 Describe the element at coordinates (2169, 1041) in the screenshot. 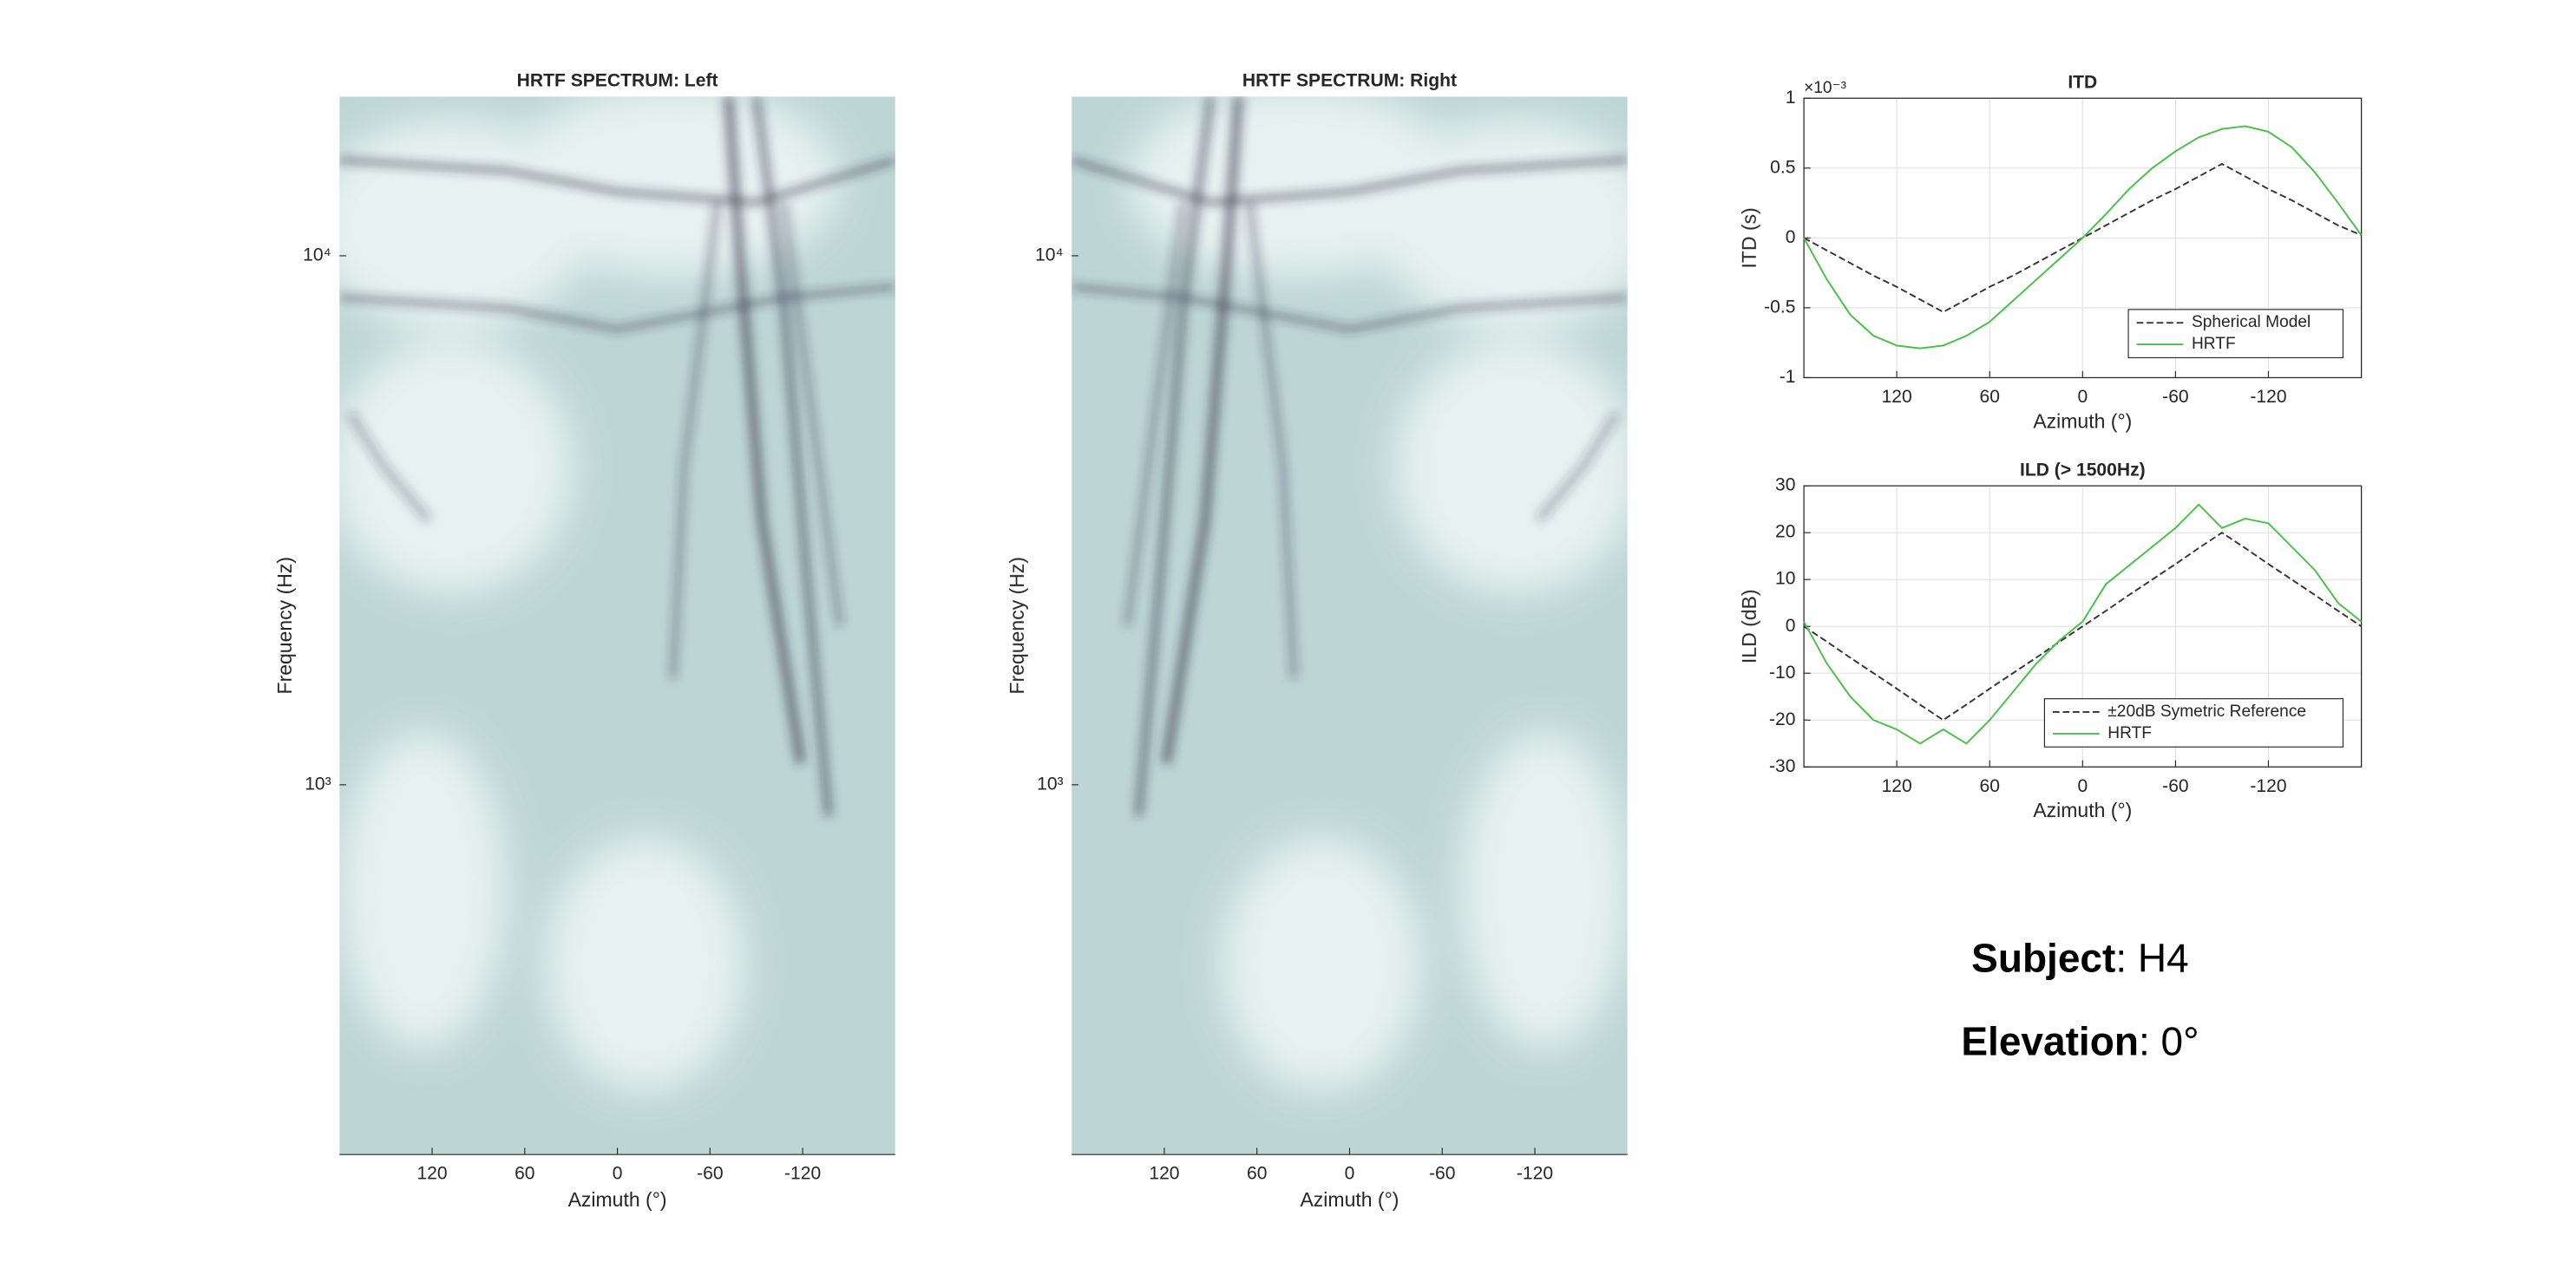

I see `info-value: : 0°` at that location.